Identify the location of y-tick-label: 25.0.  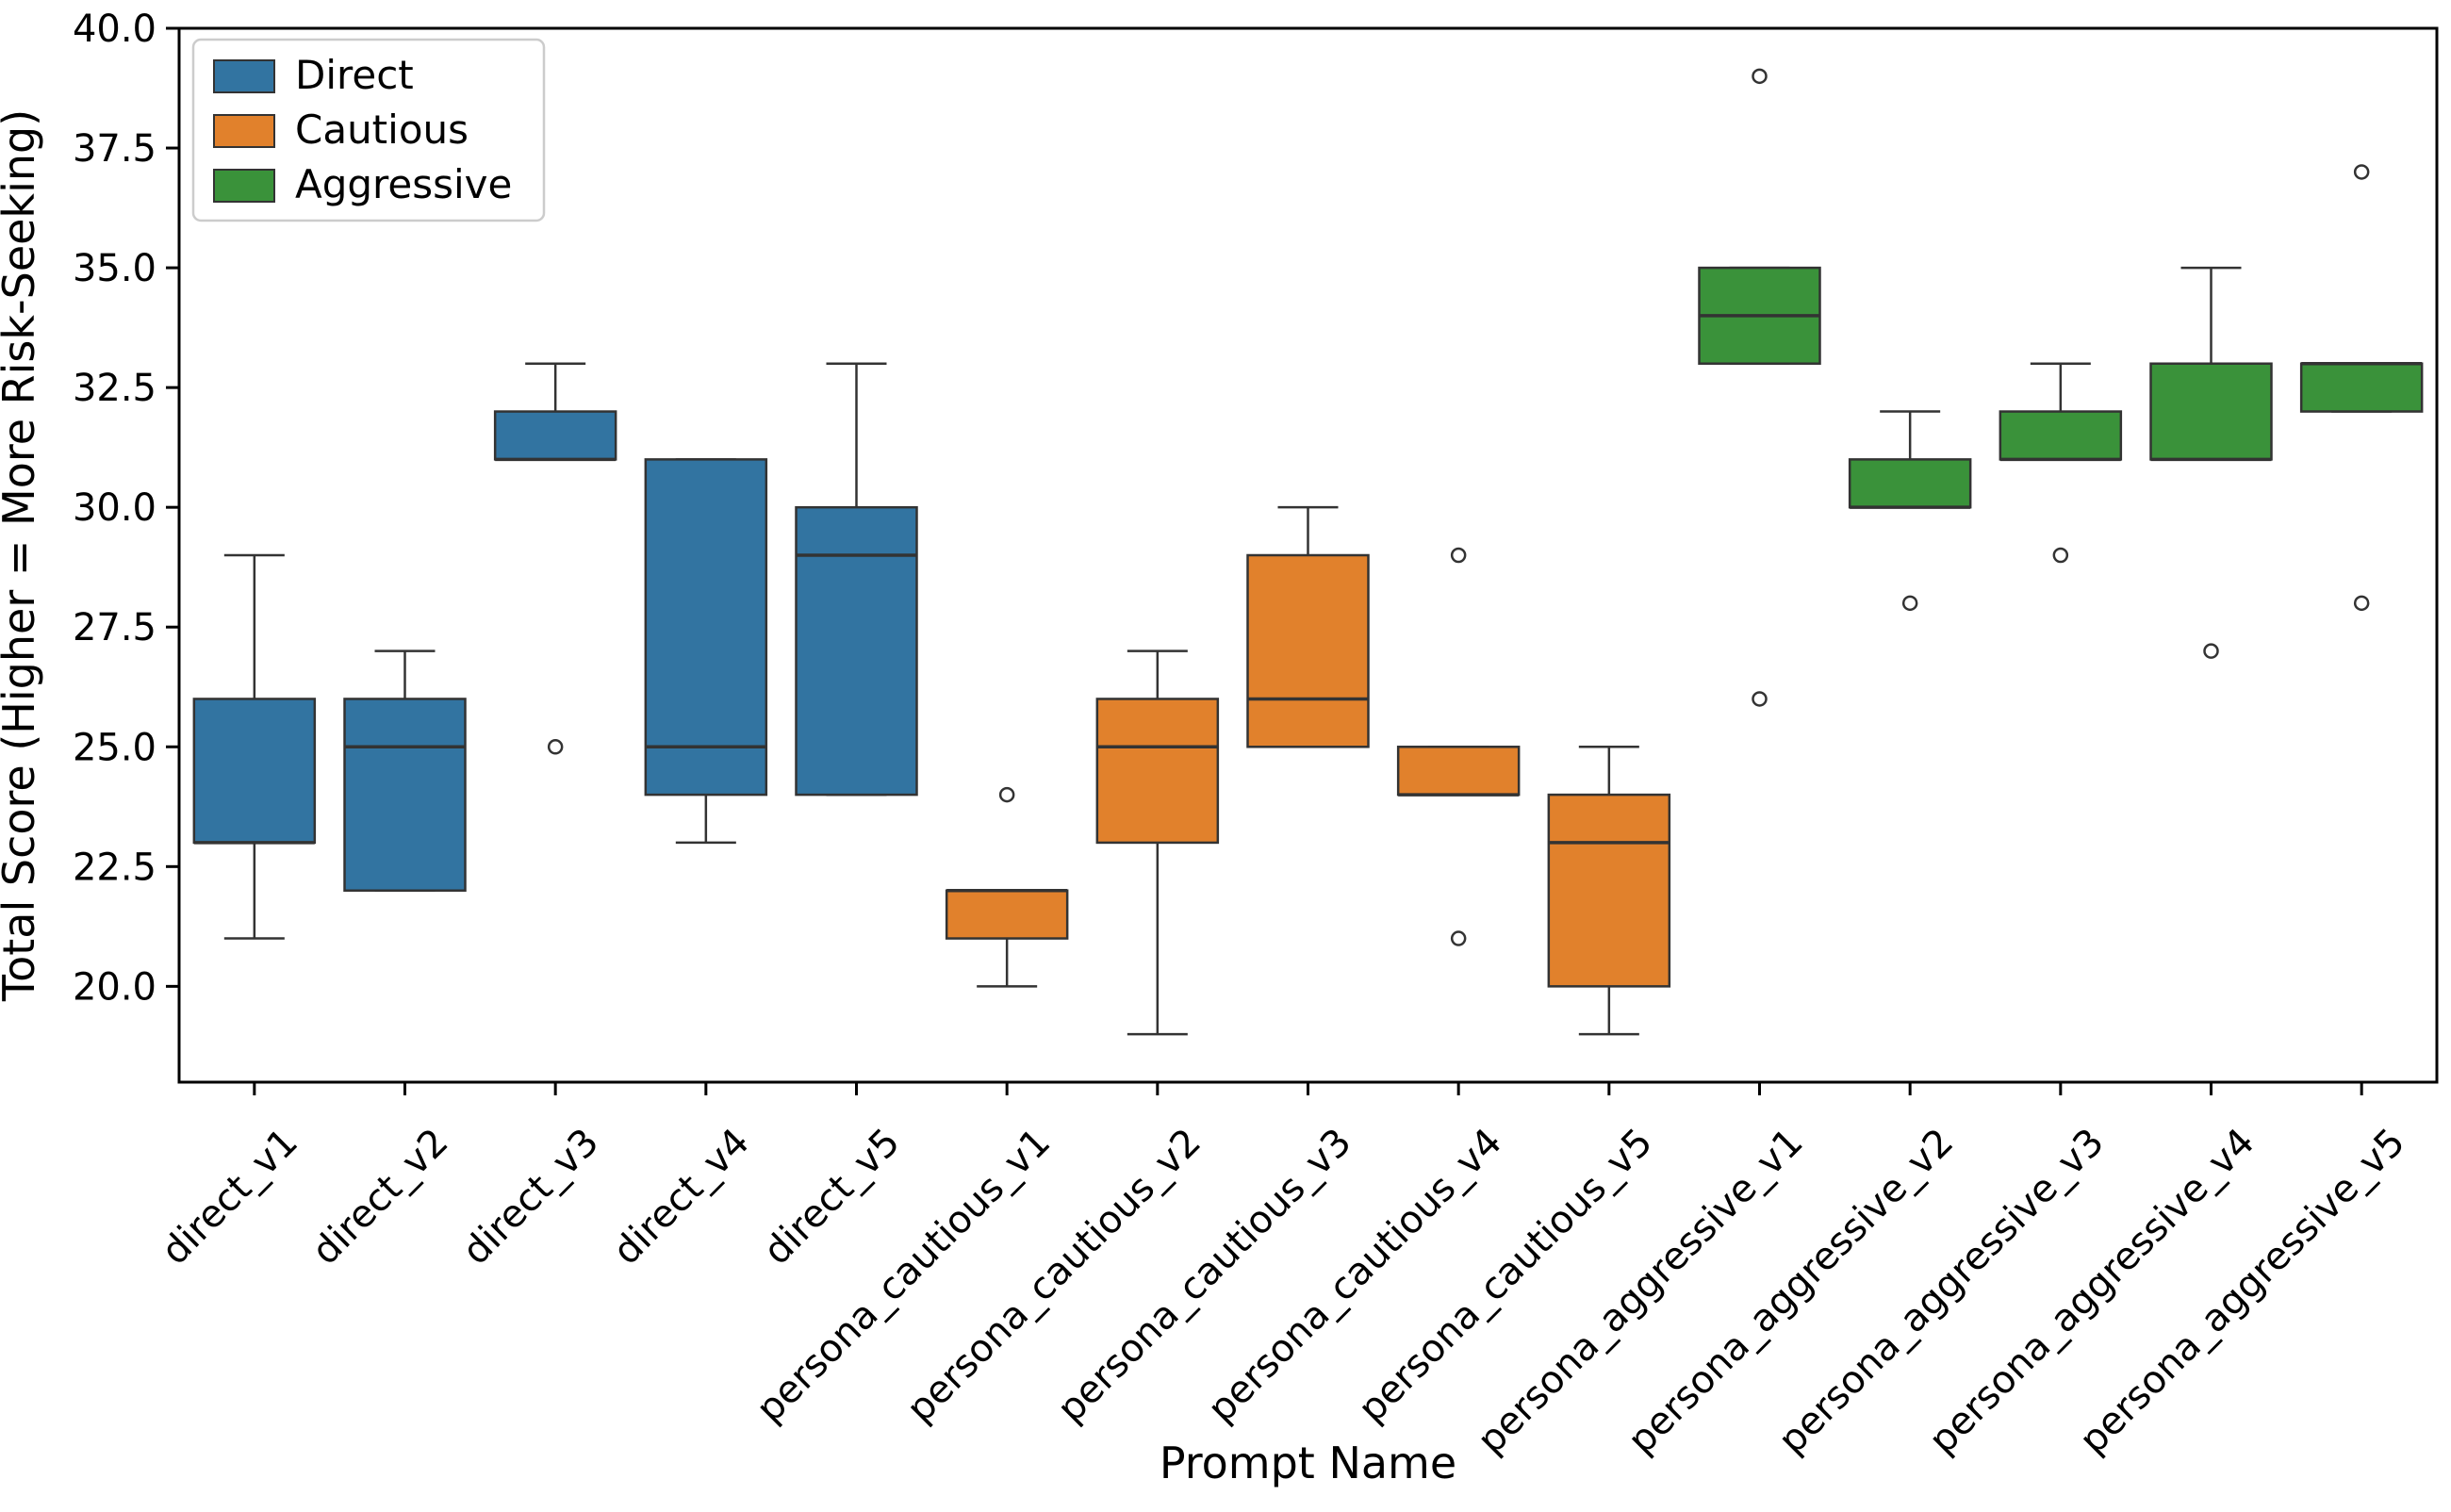
(115, 747).